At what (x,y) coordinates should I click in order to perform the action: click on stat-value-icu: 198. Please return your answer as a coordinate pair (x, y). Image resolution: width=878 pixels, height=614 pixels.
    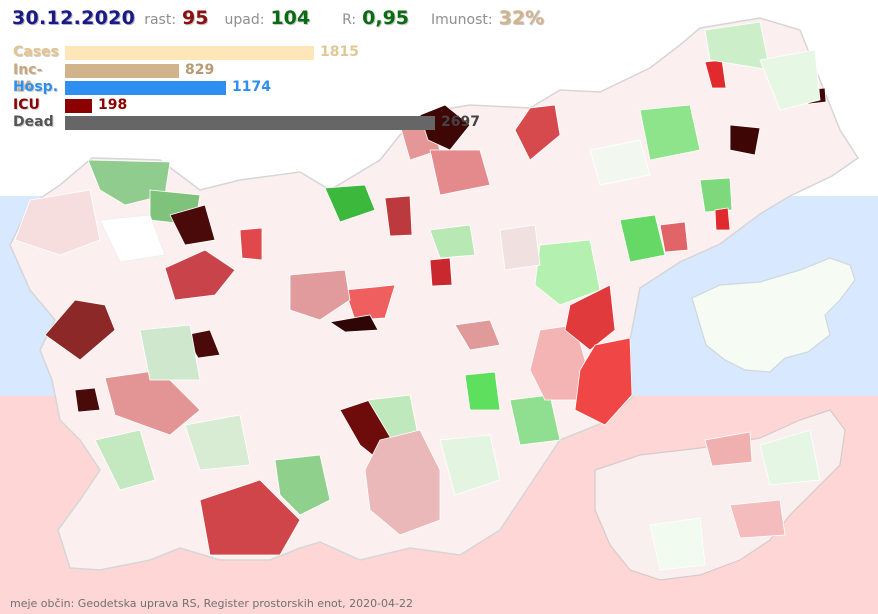
    Looking at the image, I should click on (113, 104).